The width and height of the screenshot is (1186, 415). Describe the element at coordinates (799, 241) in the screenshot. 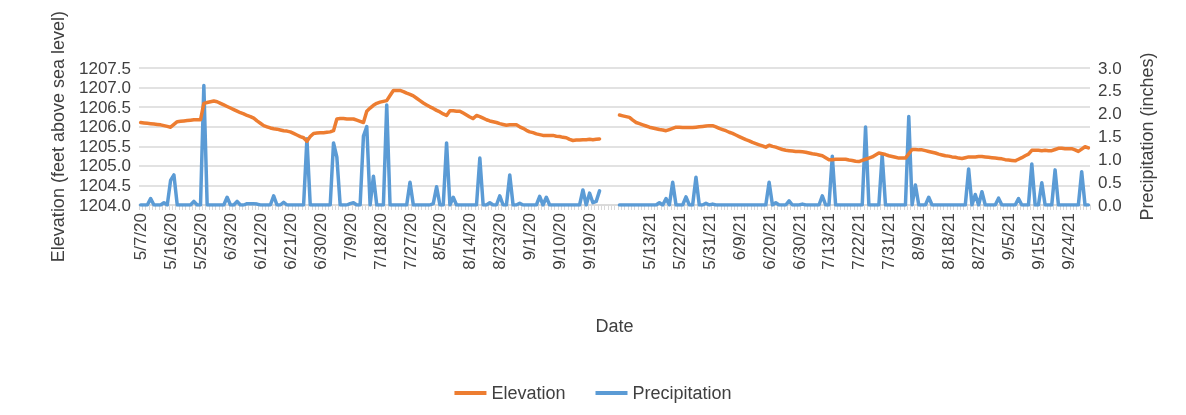

I see `x-tick-label: 6/30/21` at that location.